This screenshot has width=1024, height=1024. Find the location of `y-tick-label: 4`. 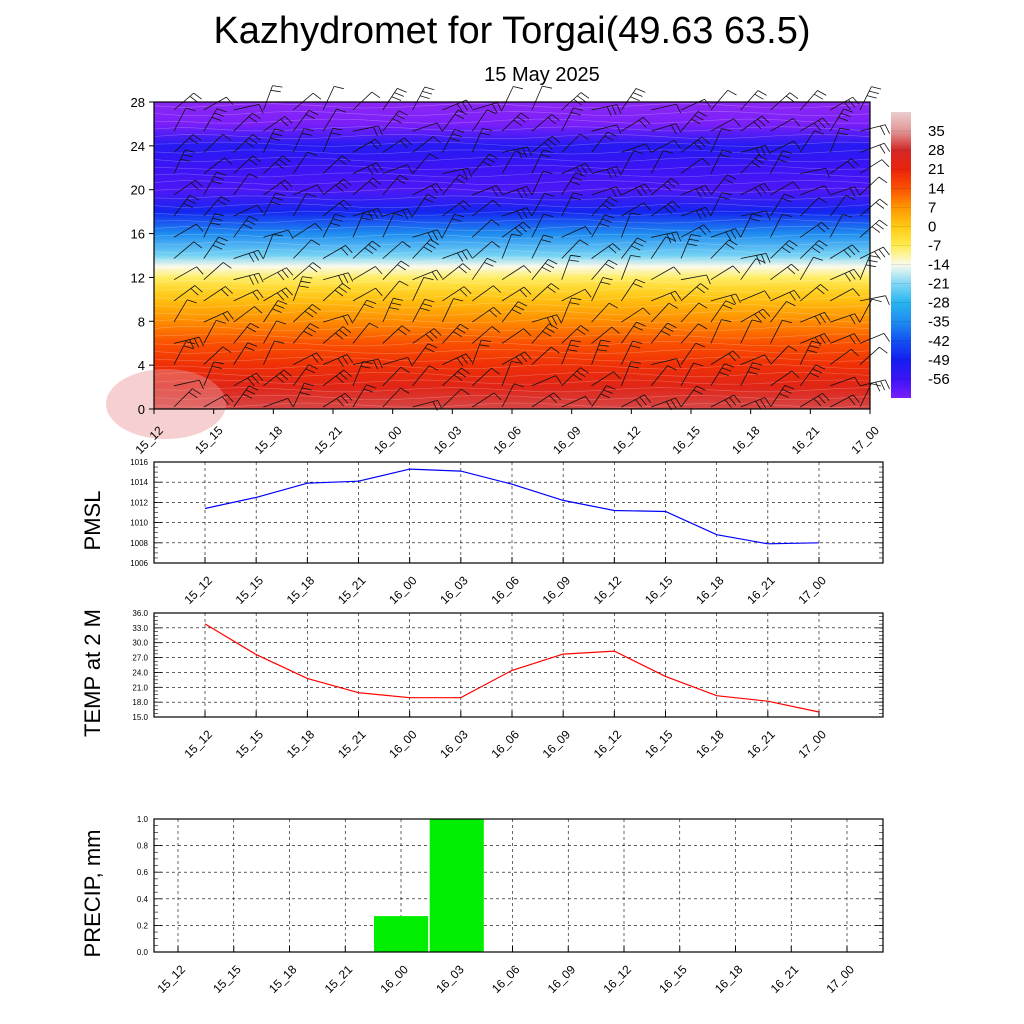

y-tick-label: 4 is located at coordinates (141, 365).